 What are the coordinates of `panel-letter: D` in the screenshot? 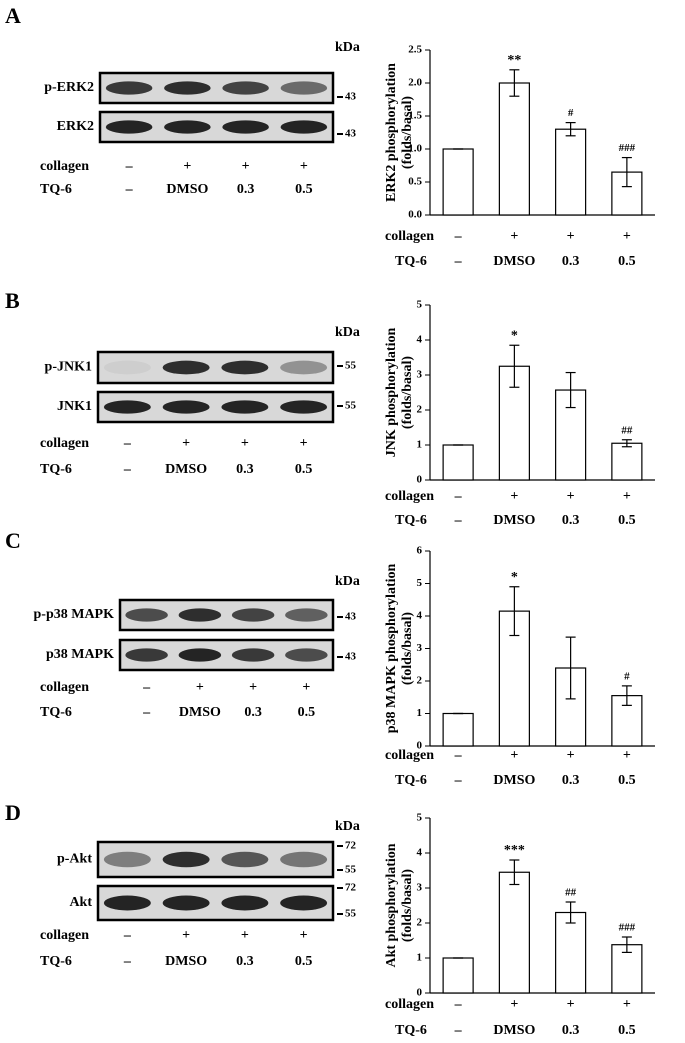 It's located at (13, 812).